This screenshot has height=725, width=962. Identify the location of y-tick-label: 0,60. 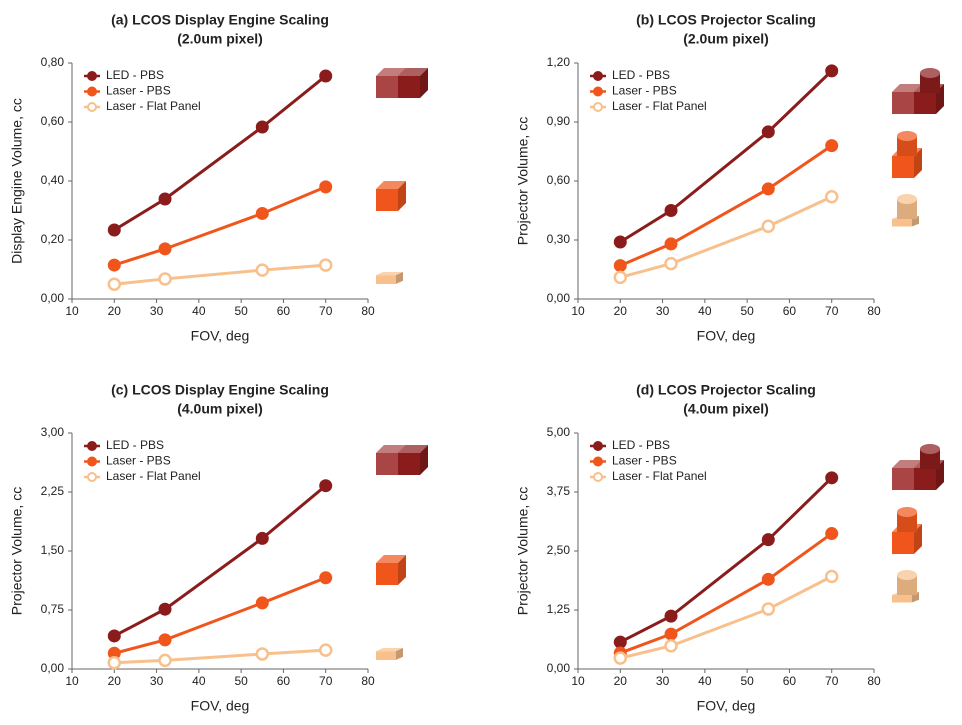
(559, 180).